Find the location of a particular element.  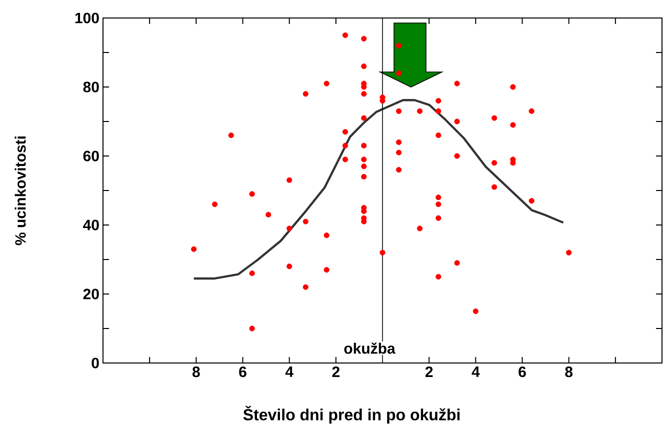

ref-line-label: okužba is located at coordinates (370, 348).